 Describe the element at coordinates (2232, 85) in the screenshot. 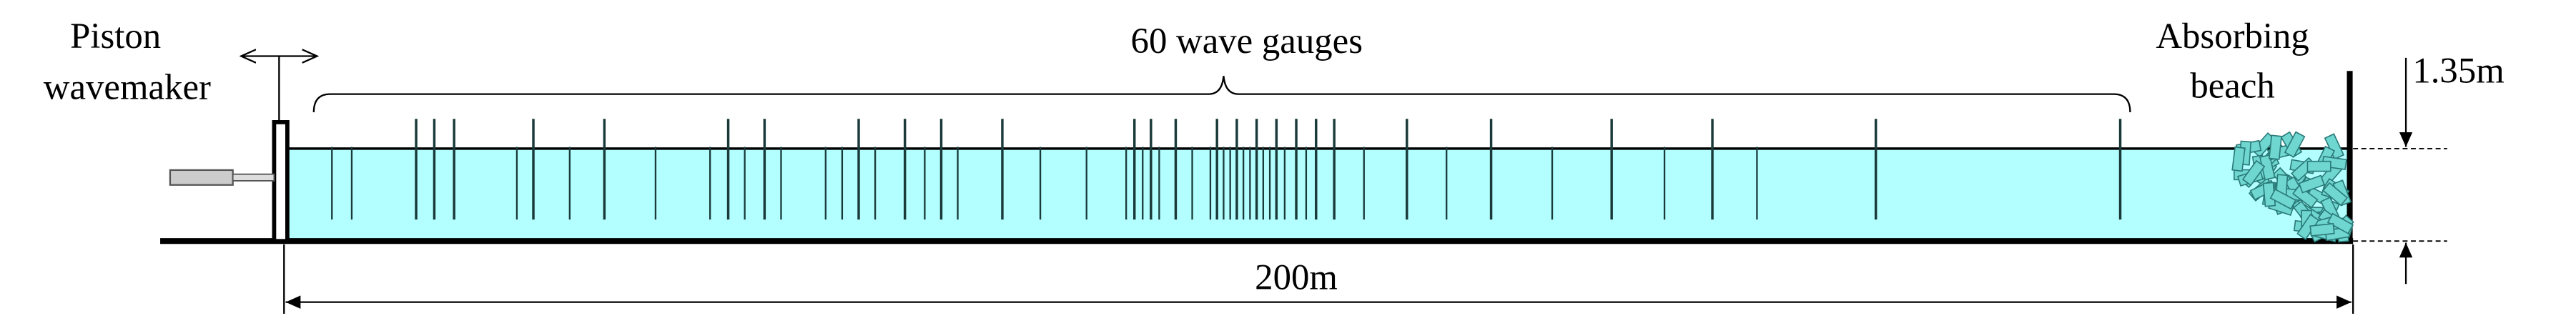

I see `beach-label: beach` at that location.